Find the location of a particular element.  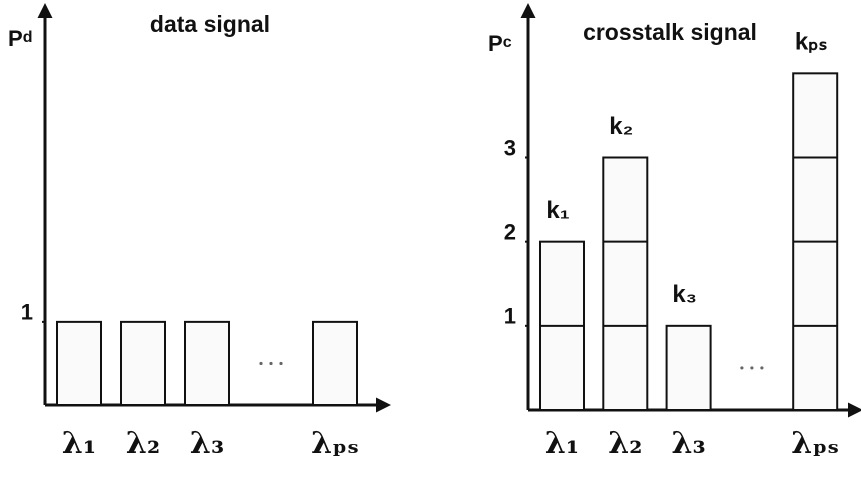

y-axis-label: Pc is located at coordinates (500, 43).